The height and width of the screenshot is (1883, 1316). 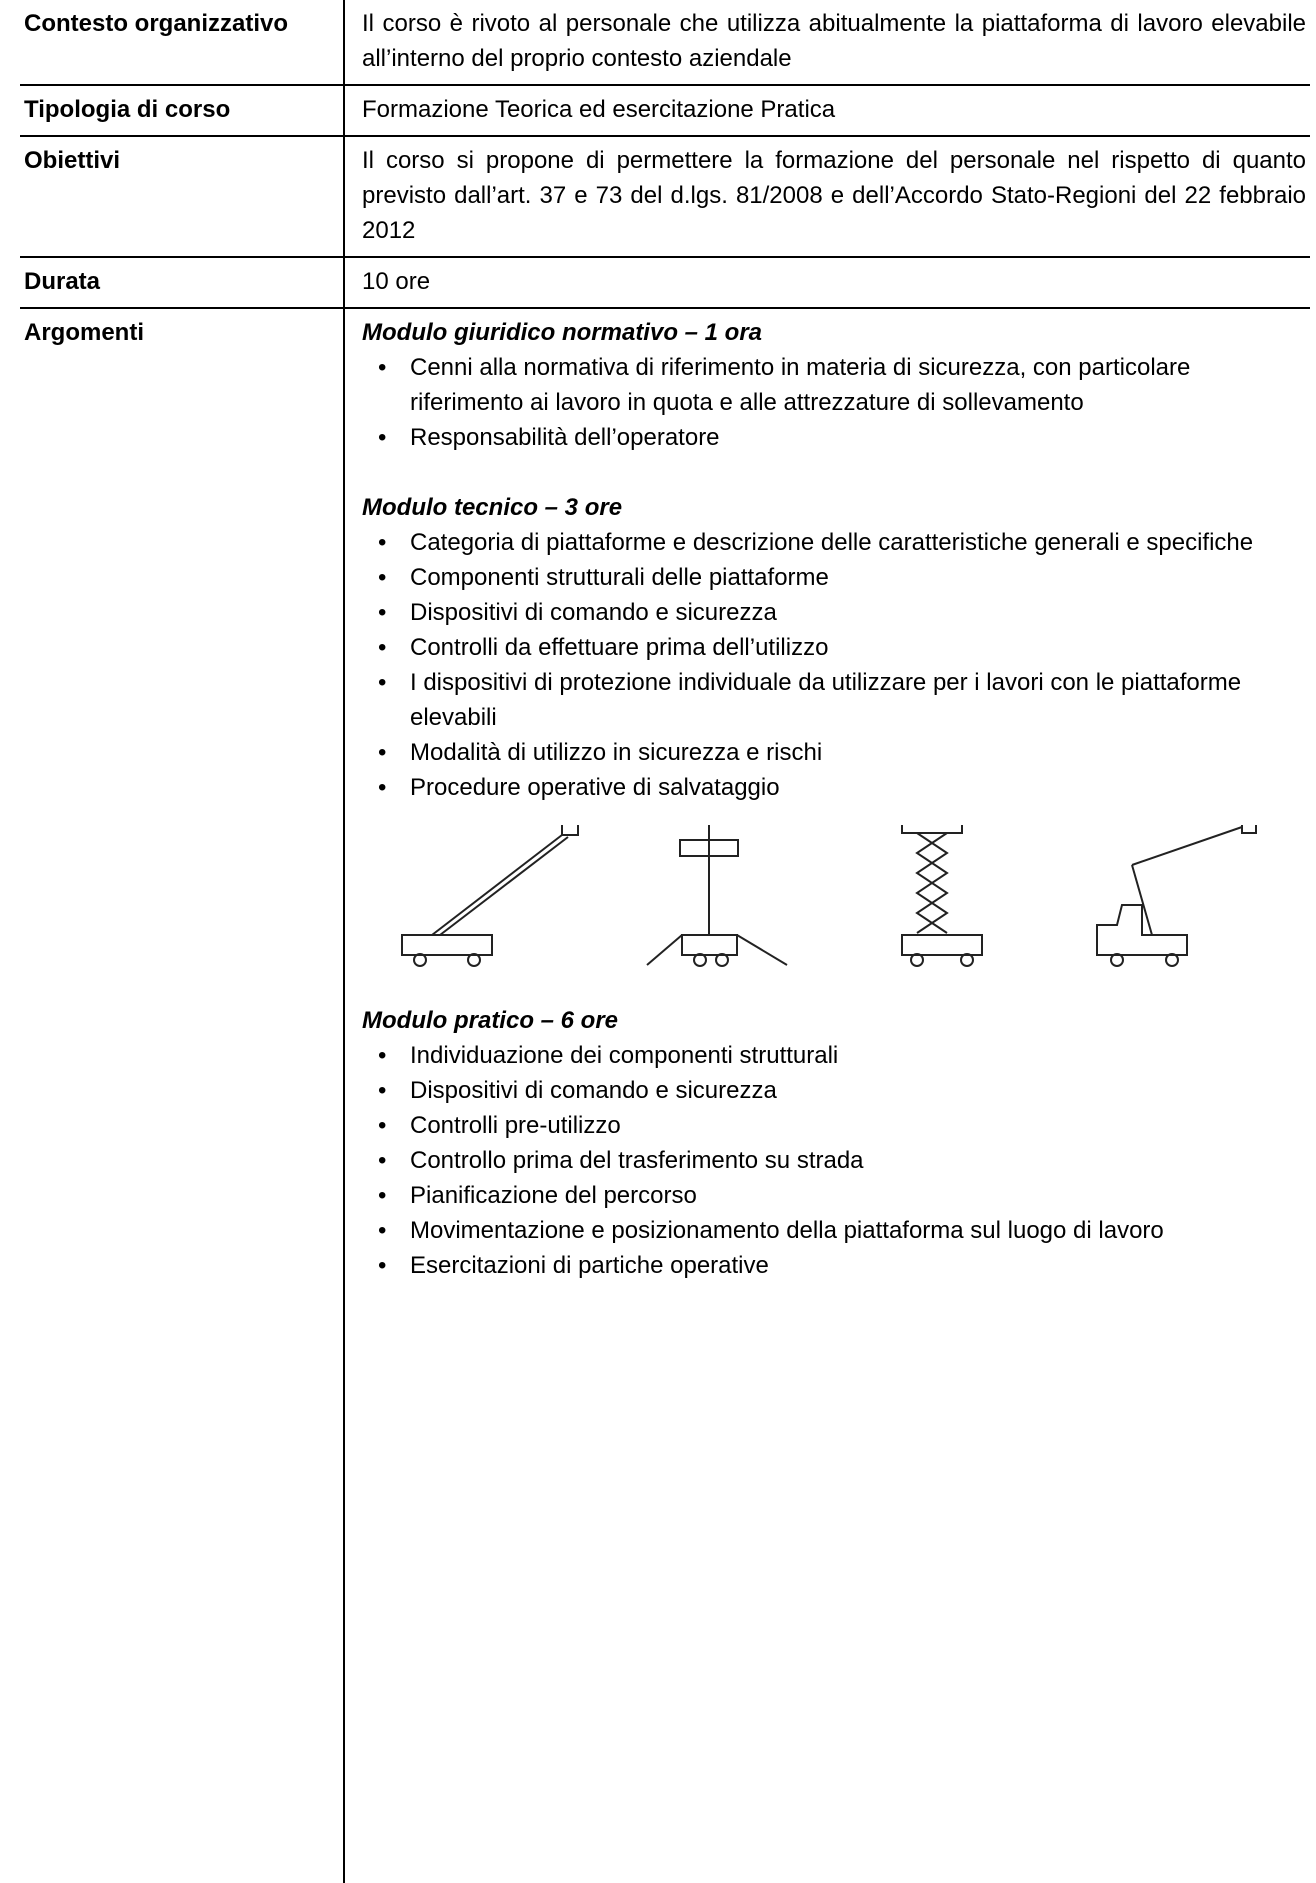 What do you see at coordinates (834, 787) in the screenshot?
I see `bullet-item: Procedure operative di salvataggio` at bounding box center [834, 787].